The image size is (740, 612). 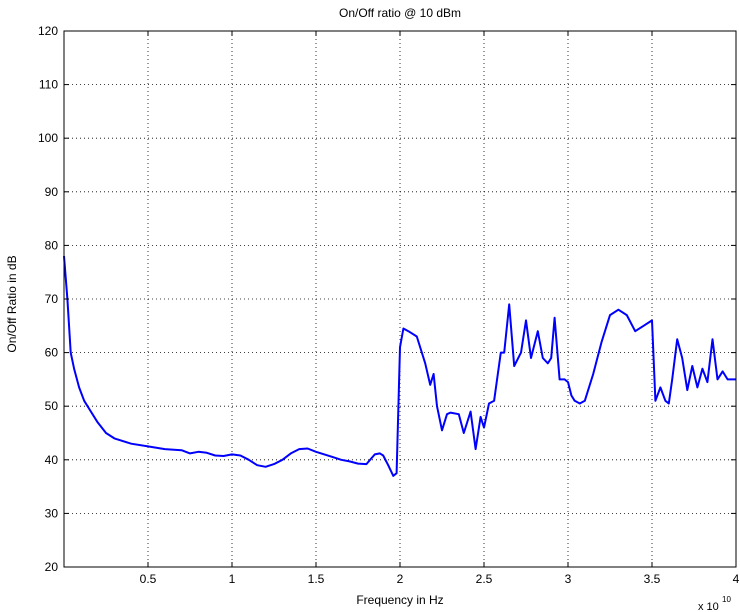 I want to click on x-axis-exponent-power: 10, so click(x=726, y=599).